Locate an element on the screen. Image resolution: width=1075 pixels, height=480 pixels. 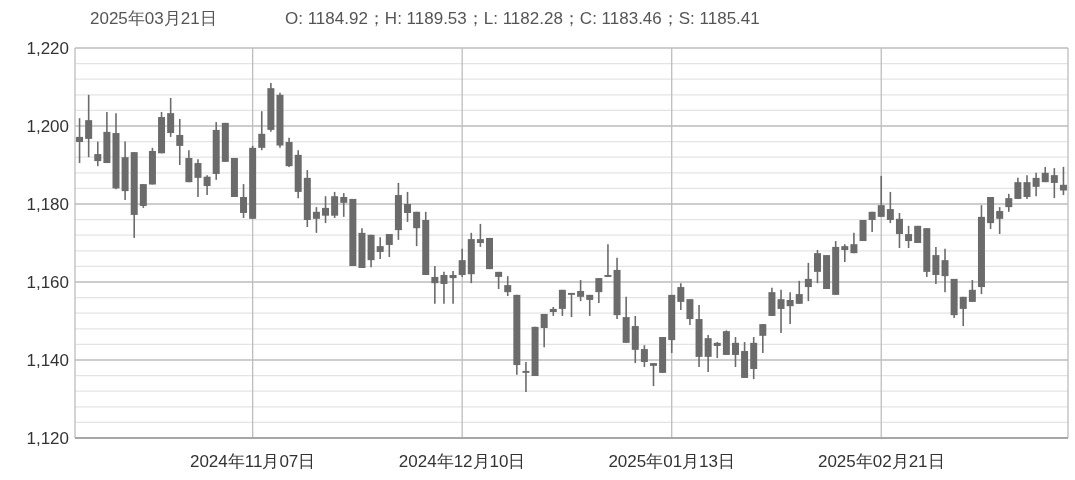
text: O: 1184.92；H: 1189.53；L: 1182.28；C: 1183.46；S: 1185.41 is located at coordinates (522, 18).